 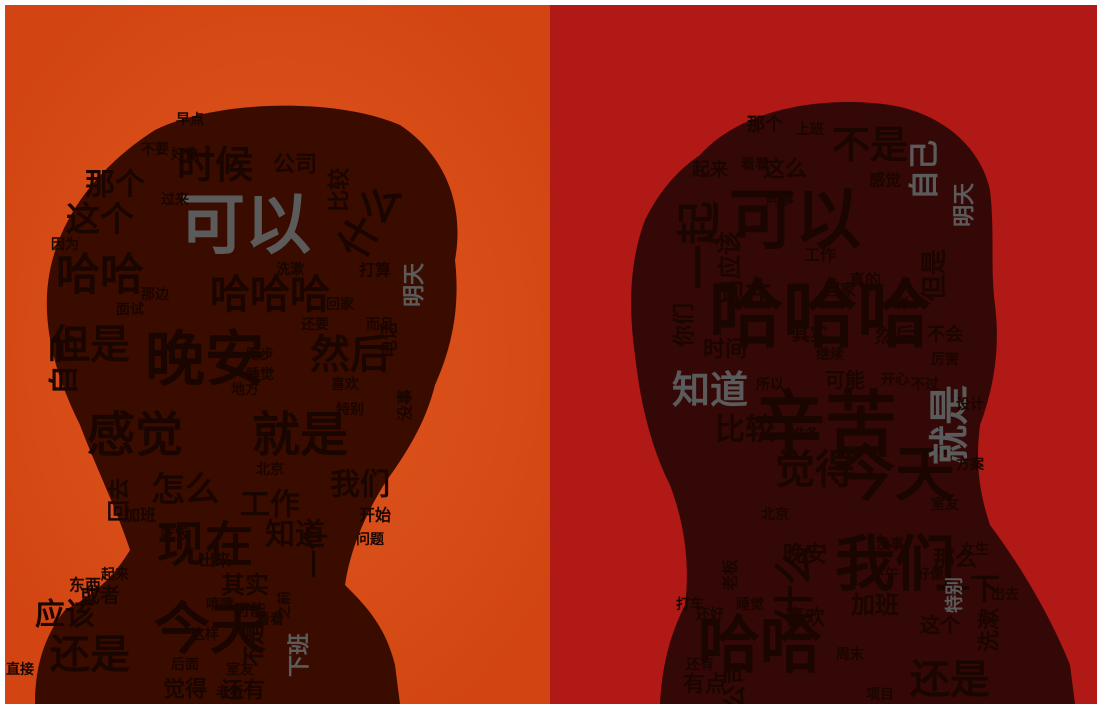 I want to click on right-cloud-word: 现在, so click(x=745, y=295).